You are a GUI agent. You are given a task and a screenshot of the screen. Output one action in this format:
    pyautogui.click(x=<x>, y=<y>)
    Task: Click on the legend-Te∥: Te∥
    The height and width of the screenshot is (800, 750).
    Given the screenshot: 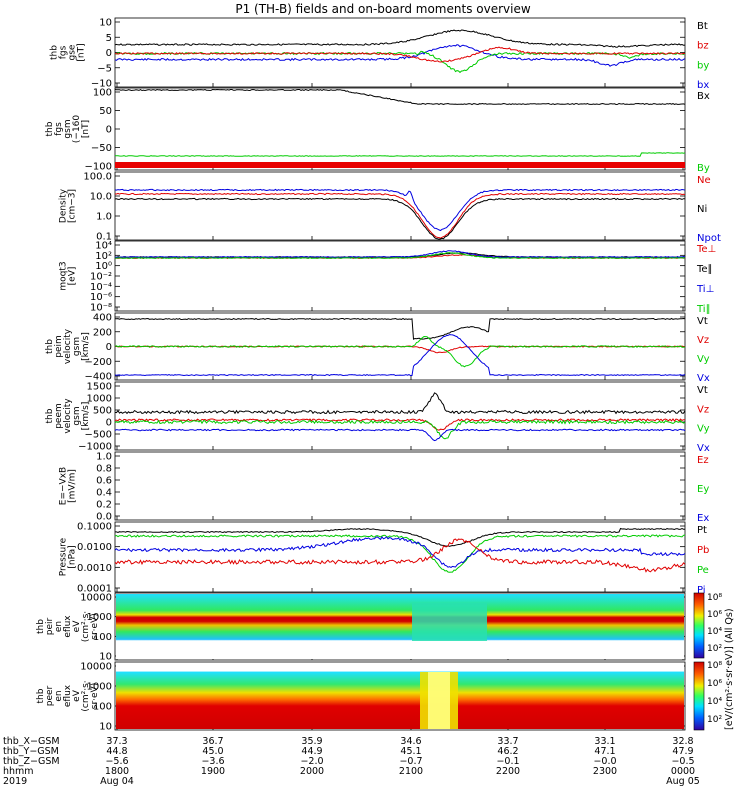 What is the action you would take?
    pyautogui.click(x=704, y=269)
    